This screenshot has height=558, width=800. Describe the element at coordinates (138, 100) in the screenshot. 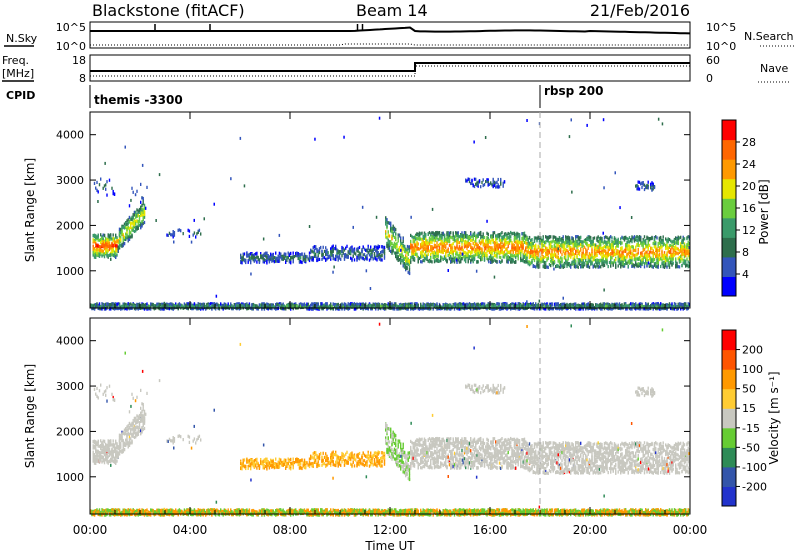

I see `cpid-segment-1: themis -3300` at that location.